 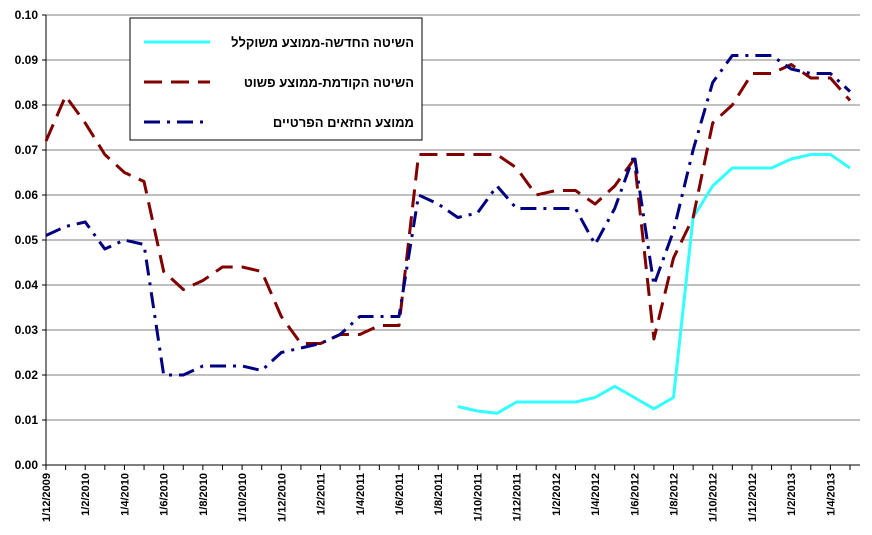 I want to click on x-tick-label: 1/6/2010, so click(x=165, y=494).